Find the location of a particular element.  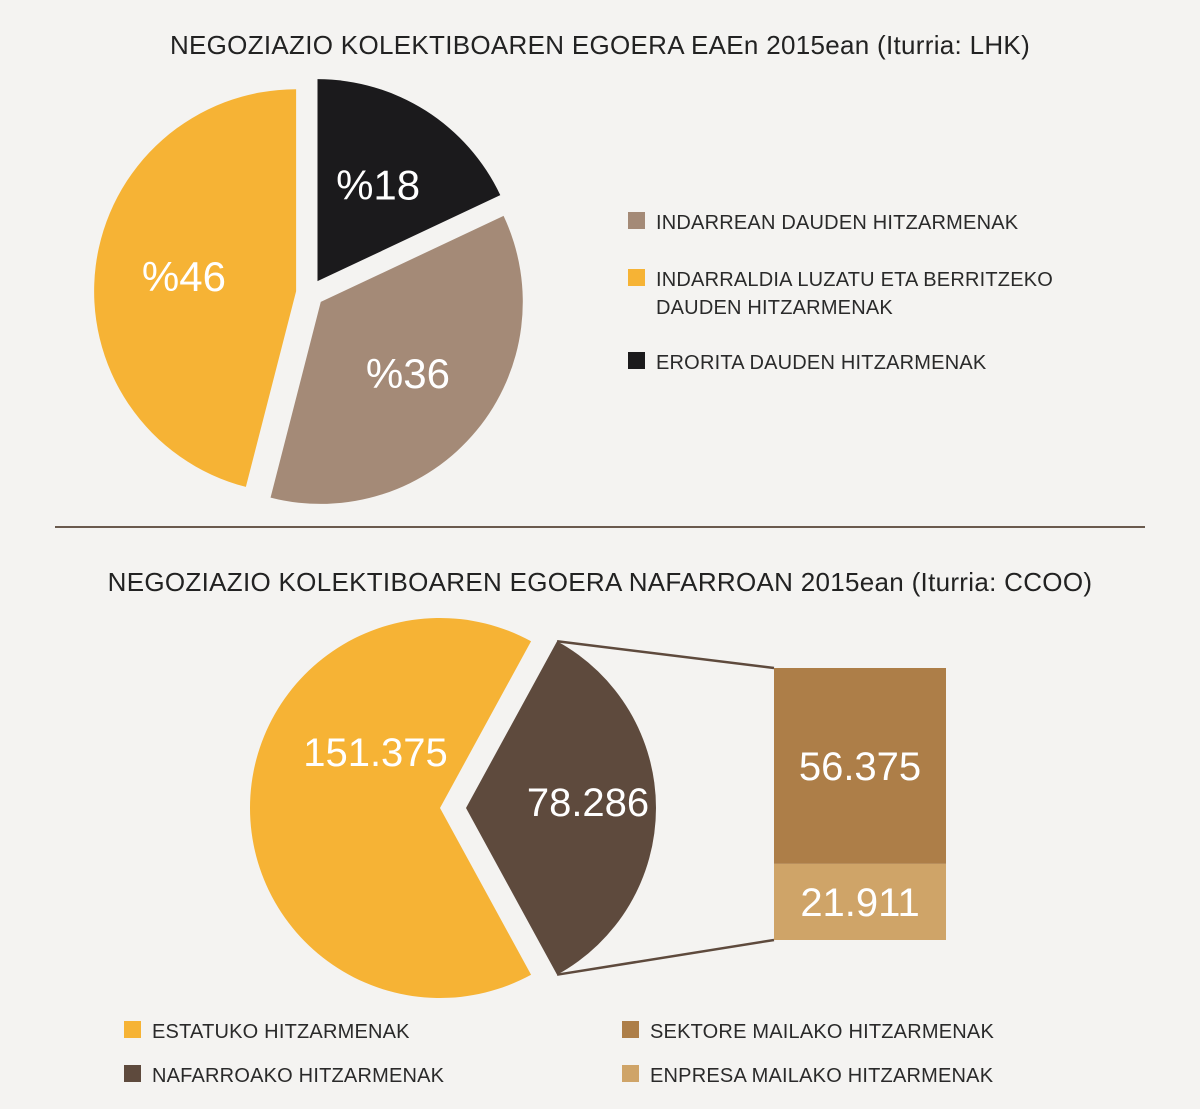

pie-label-indarraldia-luzatu-eta-berritzeko-dauden-hitzarmenak: %46 is located at coordinates (184, 276).